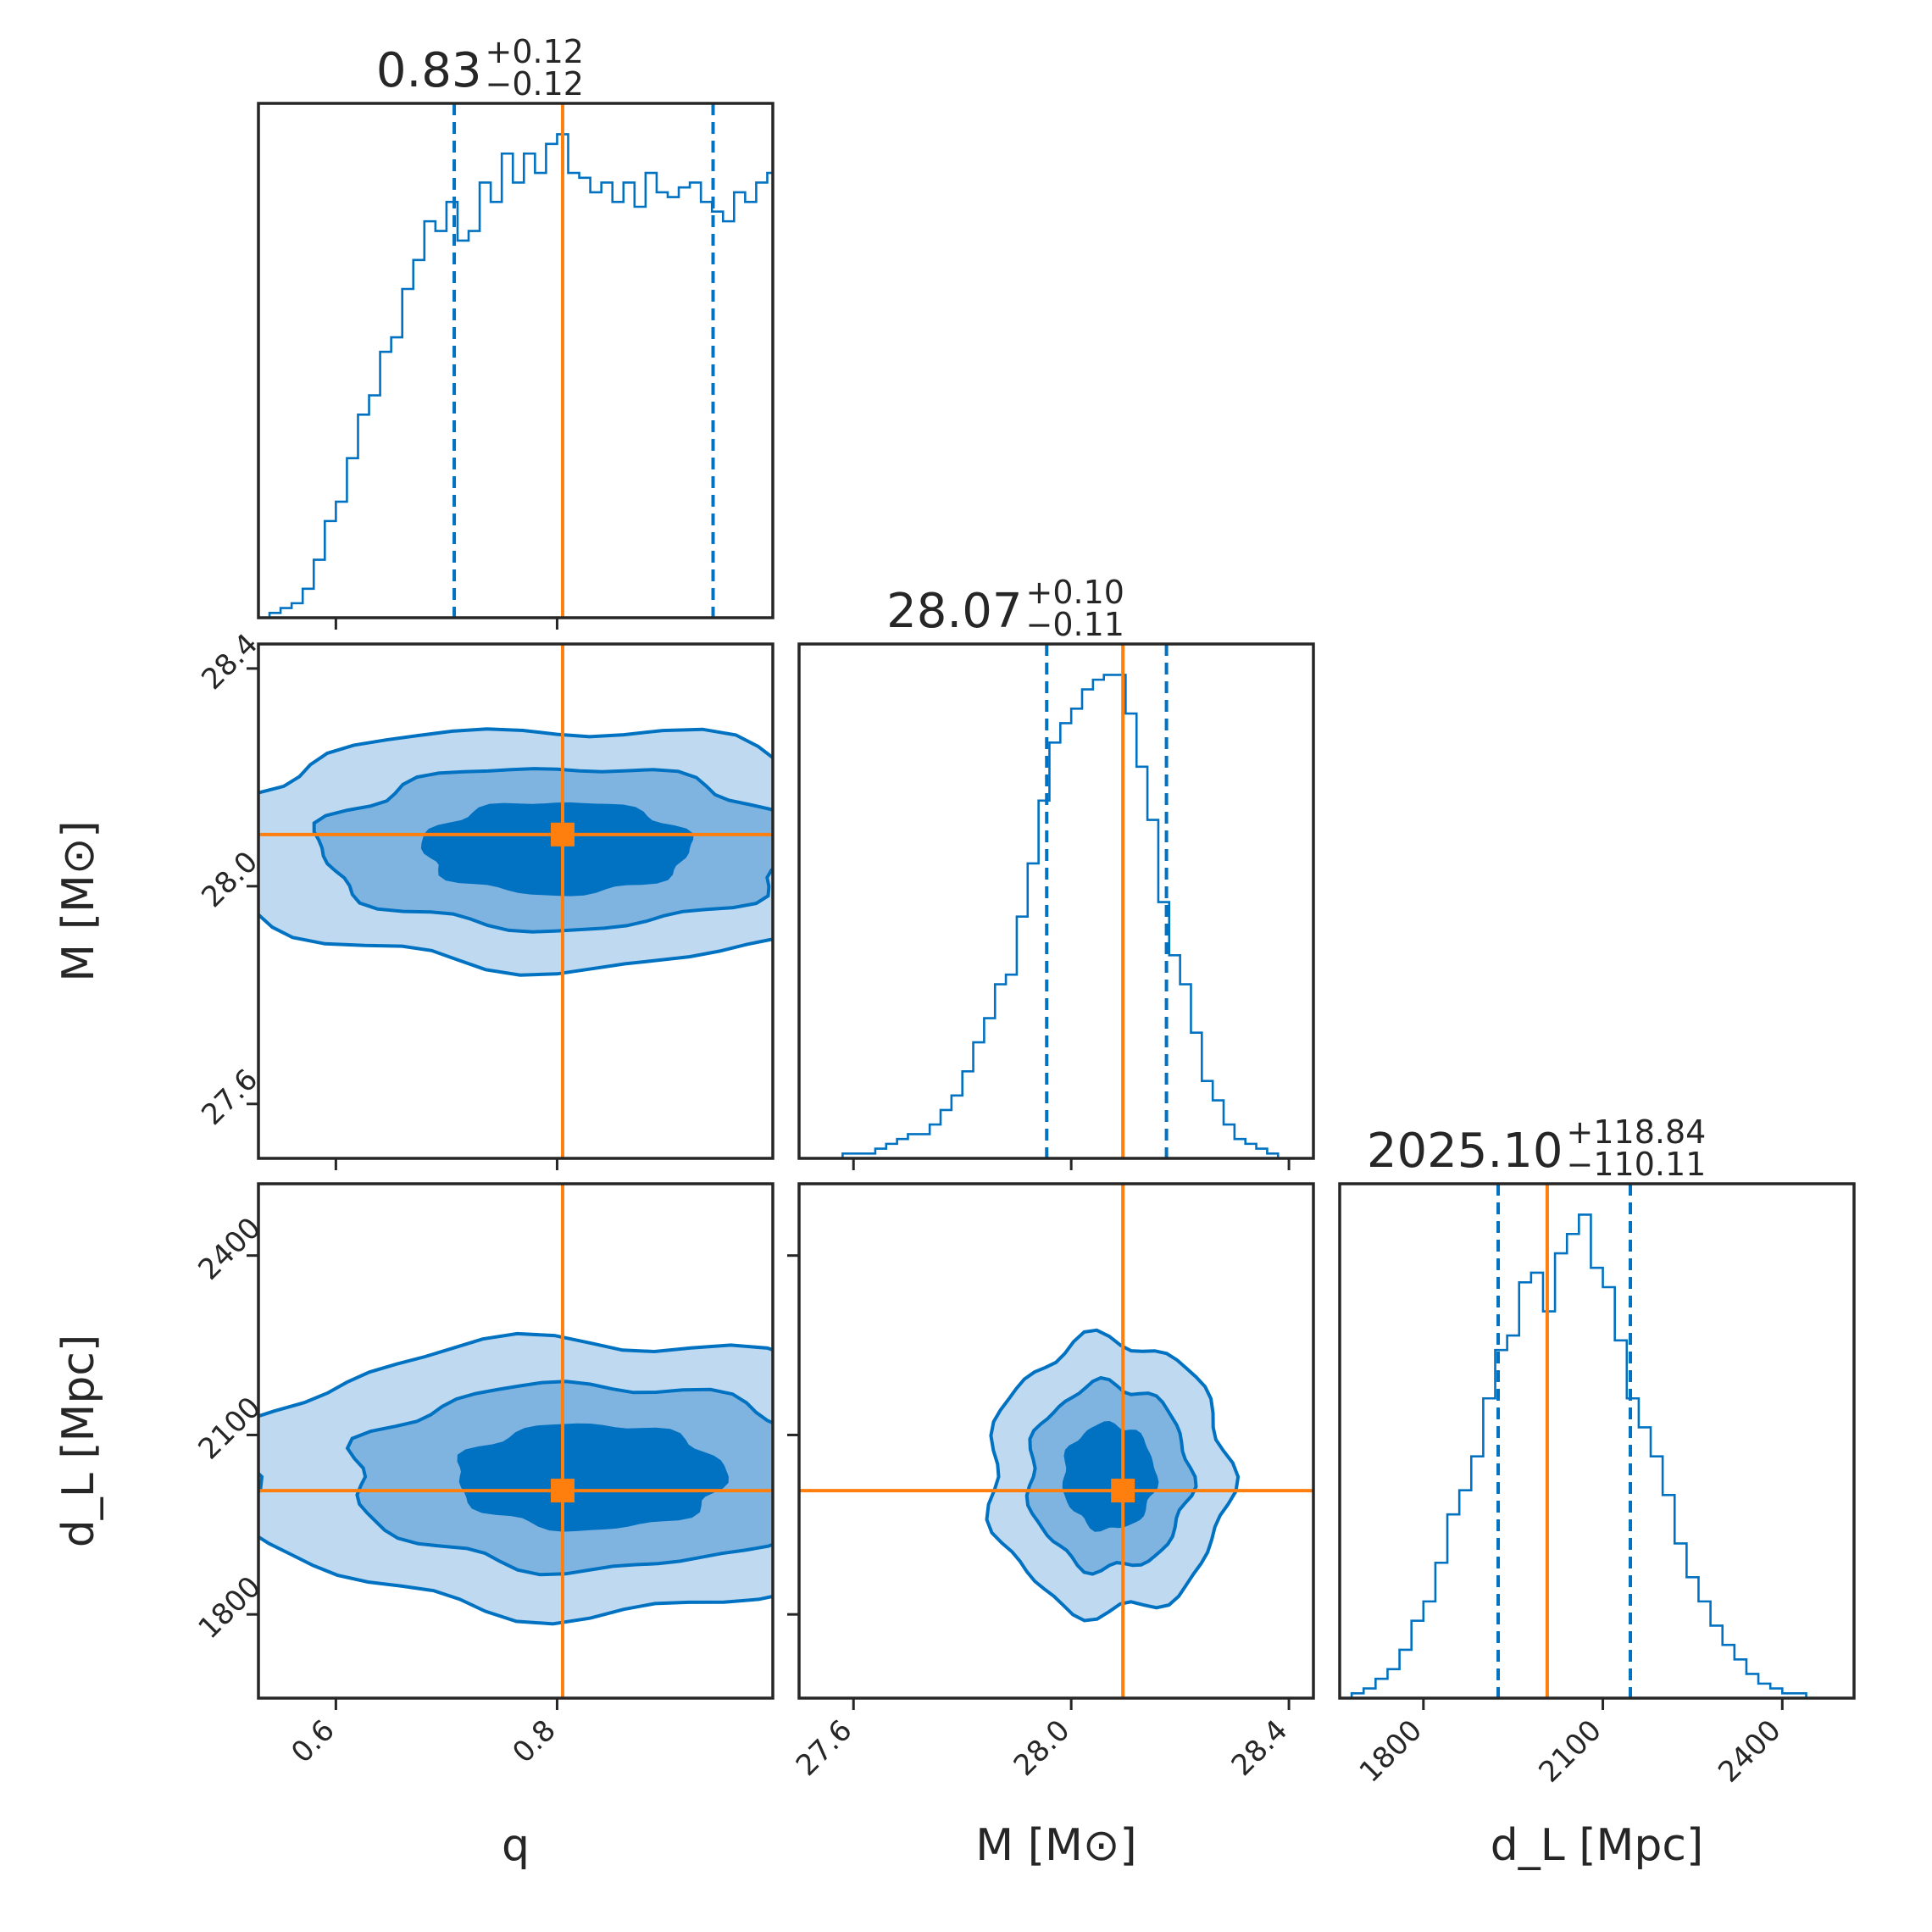  I want to click on title-value-q: 0.83, so click(429, 70).